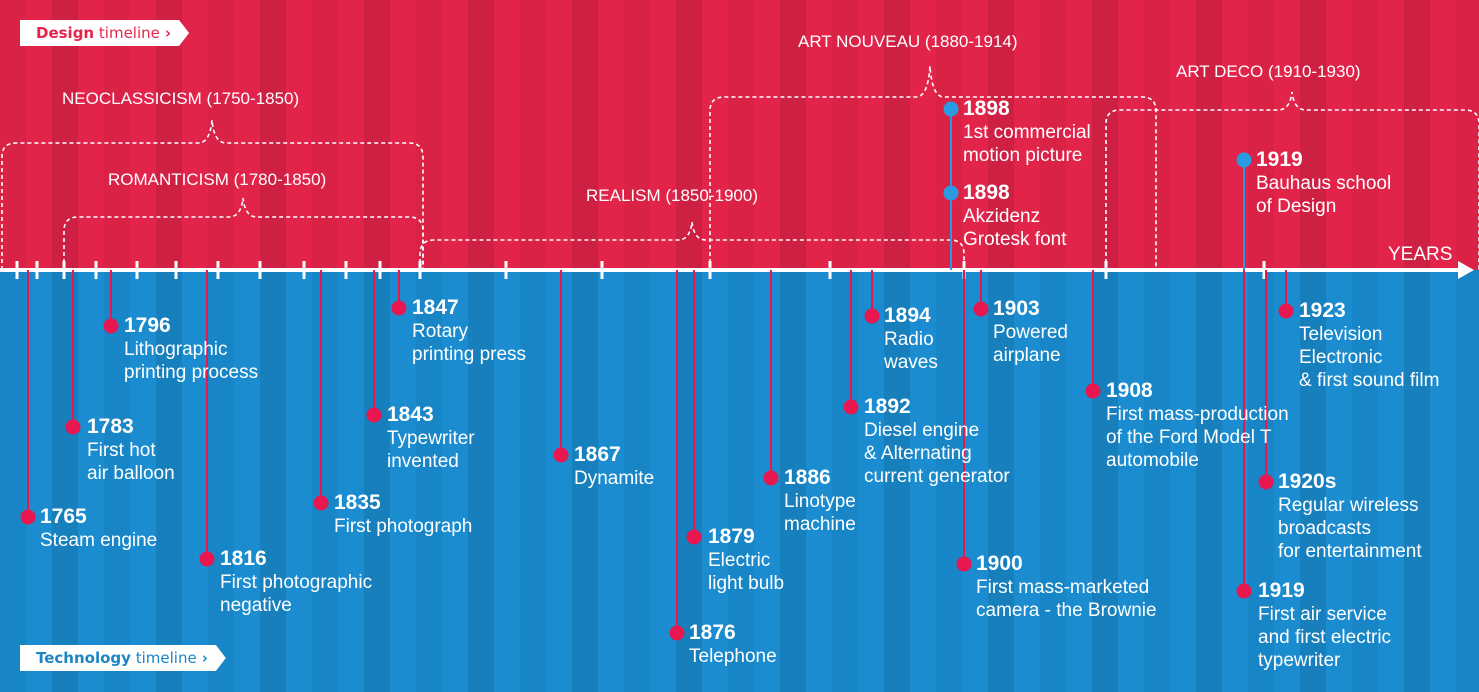  I want to click on event-description: First photographic, so click(296, 582).